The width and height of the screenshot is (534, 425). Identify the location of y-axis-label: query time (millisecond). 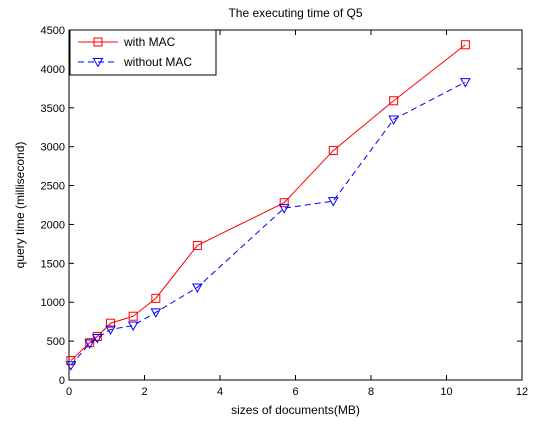
(20, 205).